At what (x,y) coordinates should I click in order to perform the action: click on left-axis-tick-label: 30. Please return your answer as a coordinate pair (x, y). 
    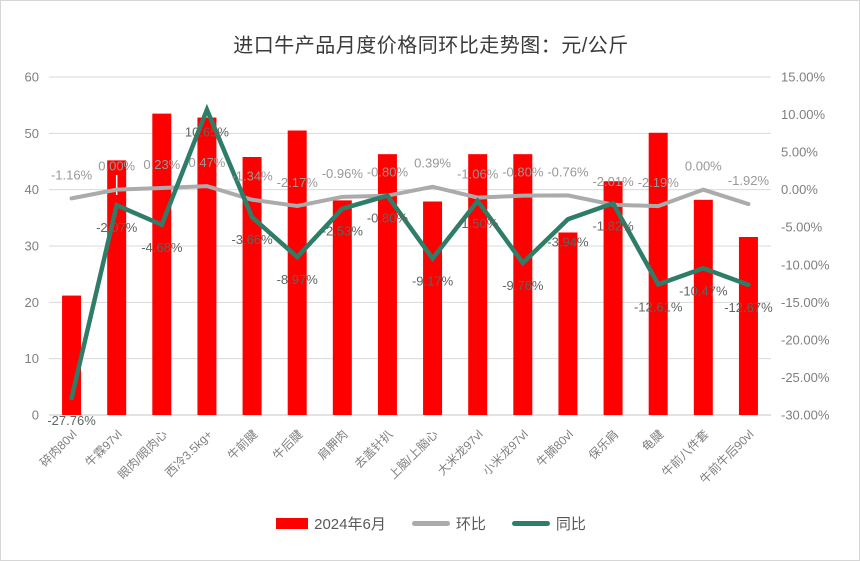
    Looking at the image, I should click on (32, 246).